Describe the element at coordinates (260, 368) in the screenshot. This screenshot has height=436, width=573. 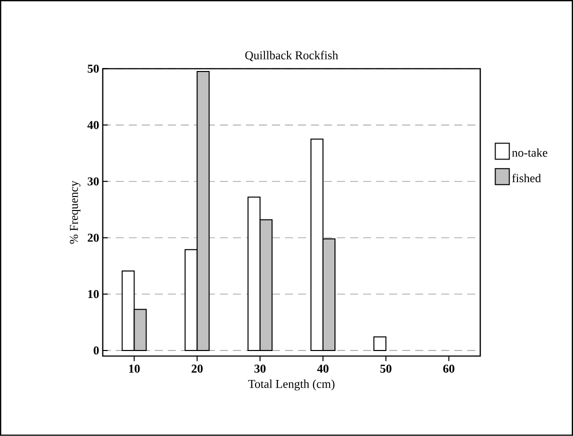
I see `x-tick-label: 30` at that location.